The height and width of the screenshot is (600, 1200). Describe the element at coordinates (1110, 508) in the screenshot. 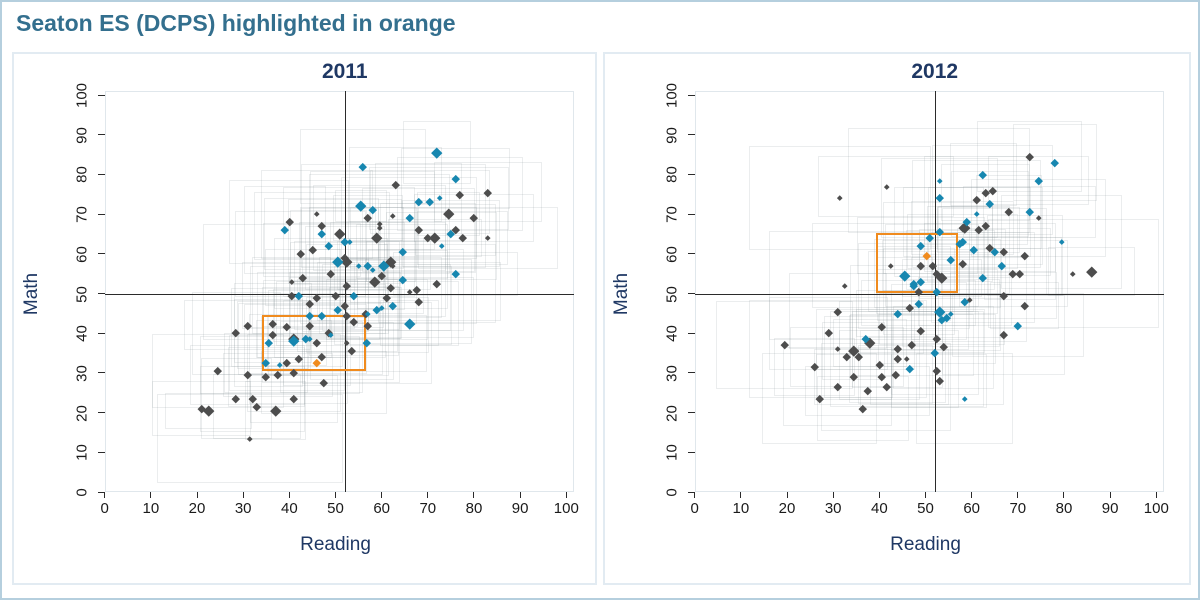

I see `x-tick-label: 90` at that location.